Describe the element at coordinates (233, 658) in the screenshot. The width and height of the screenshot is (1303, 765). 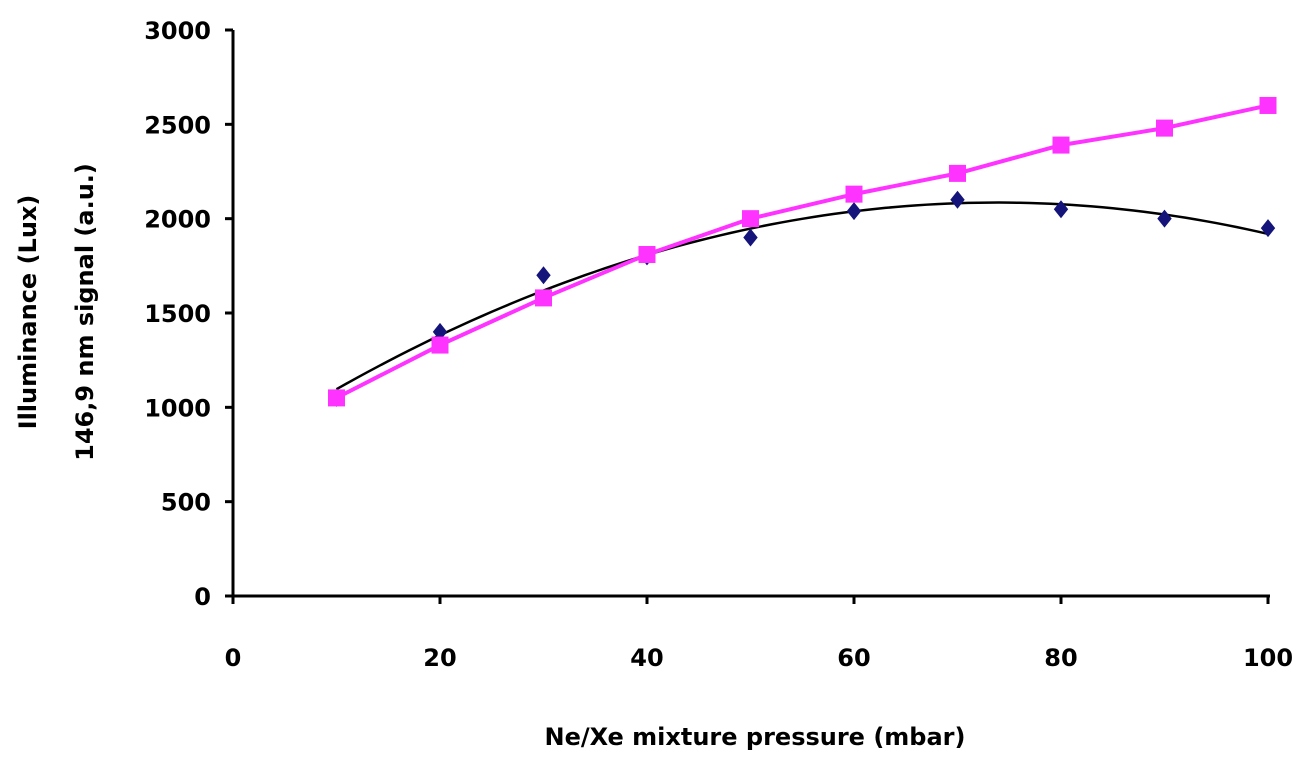
I see `x-tick-label: 0` at that location.